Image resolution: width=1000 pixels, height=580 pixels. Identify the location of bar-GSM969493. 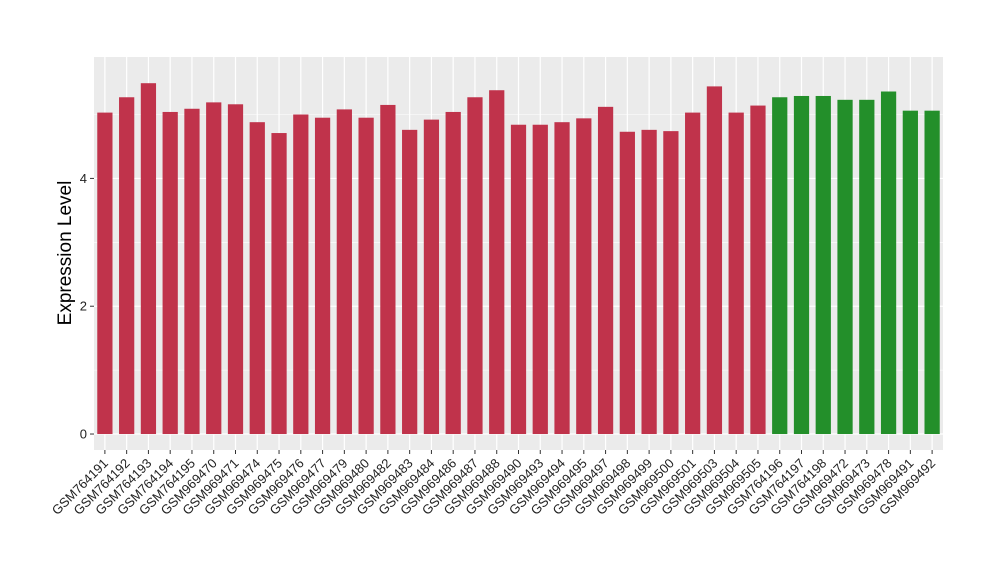
(540, 279).